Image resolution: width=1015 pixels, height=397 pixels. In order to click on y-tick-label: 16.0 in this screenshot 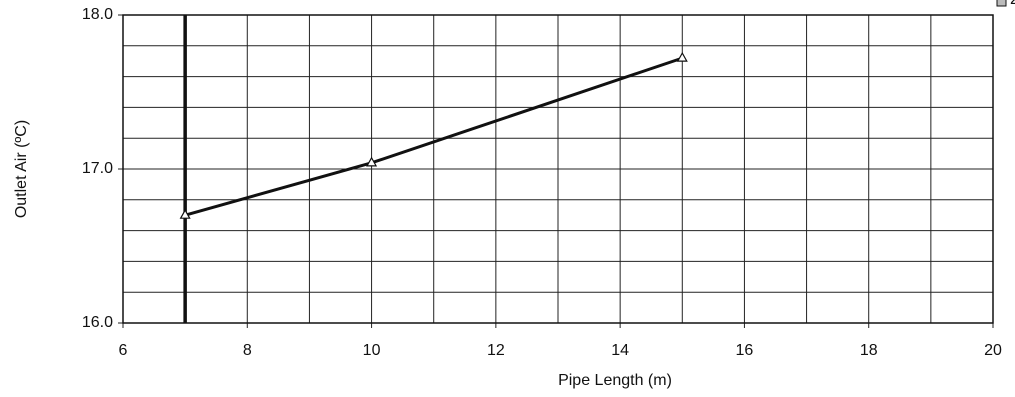, I will do `click(97, 322)`.